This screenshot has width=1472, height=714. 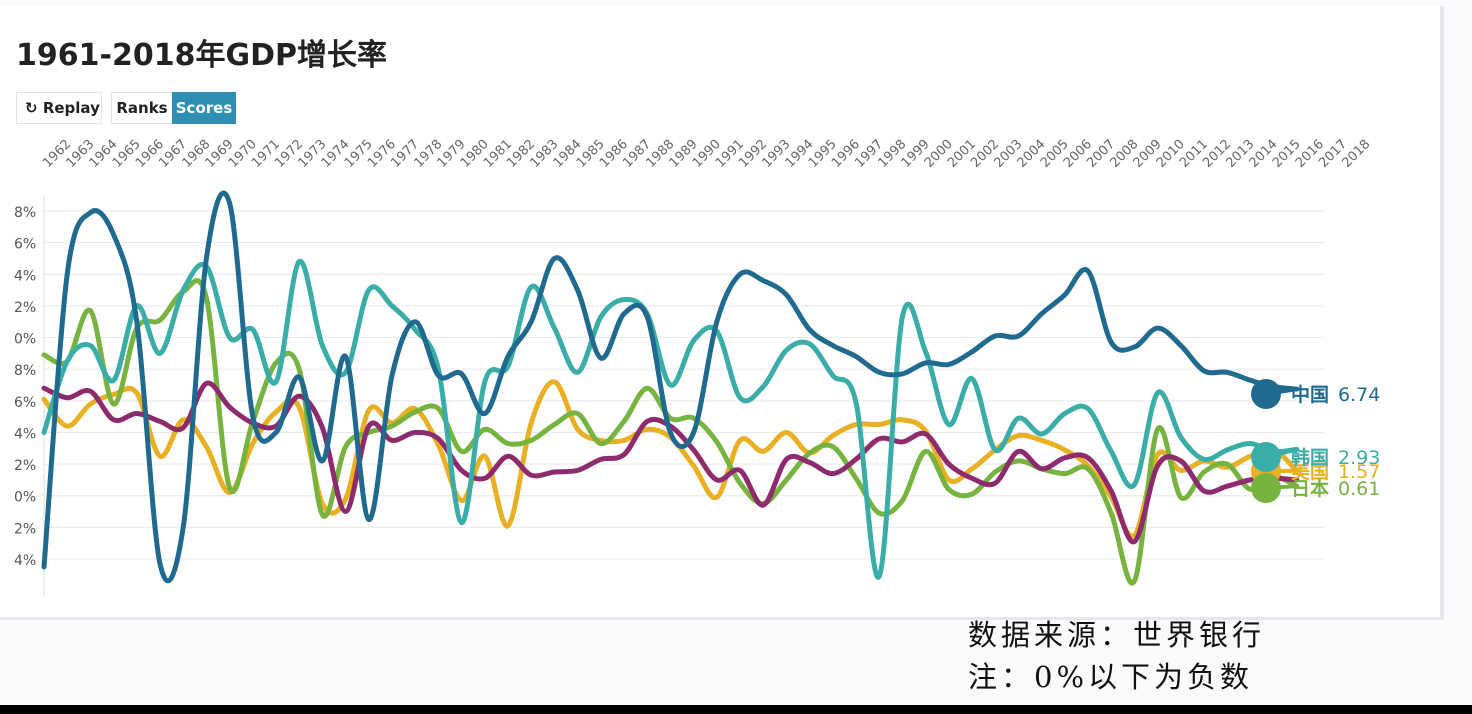 I want to click on source-note-line2: 注：0%以下为负数, so click(x=1111, y=677).